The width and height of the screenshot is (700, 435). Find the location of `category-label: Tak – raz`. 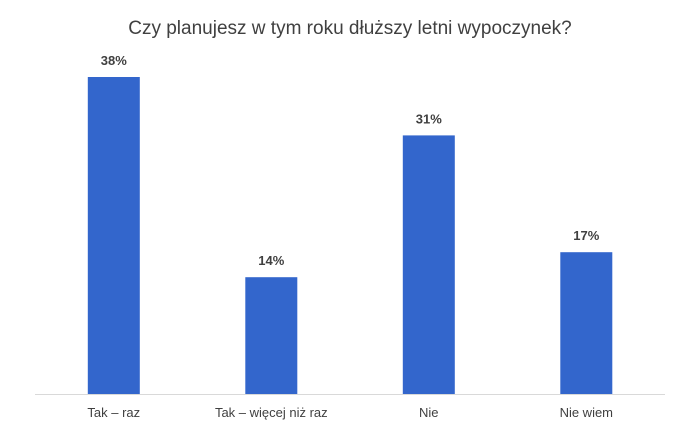

category-label: Tak – raz is located at coordinates (113, 412).